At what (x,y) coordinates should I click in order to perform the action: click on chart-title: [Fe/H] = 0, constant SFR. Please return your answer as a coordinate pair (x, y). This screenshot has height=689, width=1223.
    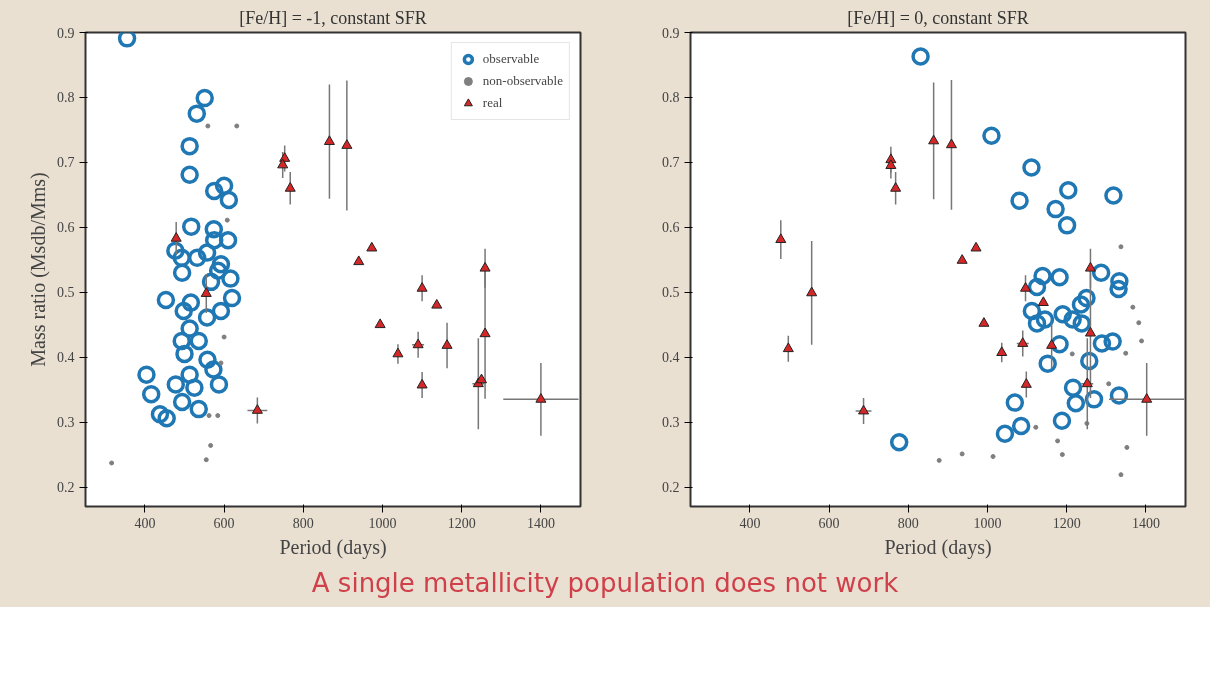
    Looking at the image, I should click on (938, 17).